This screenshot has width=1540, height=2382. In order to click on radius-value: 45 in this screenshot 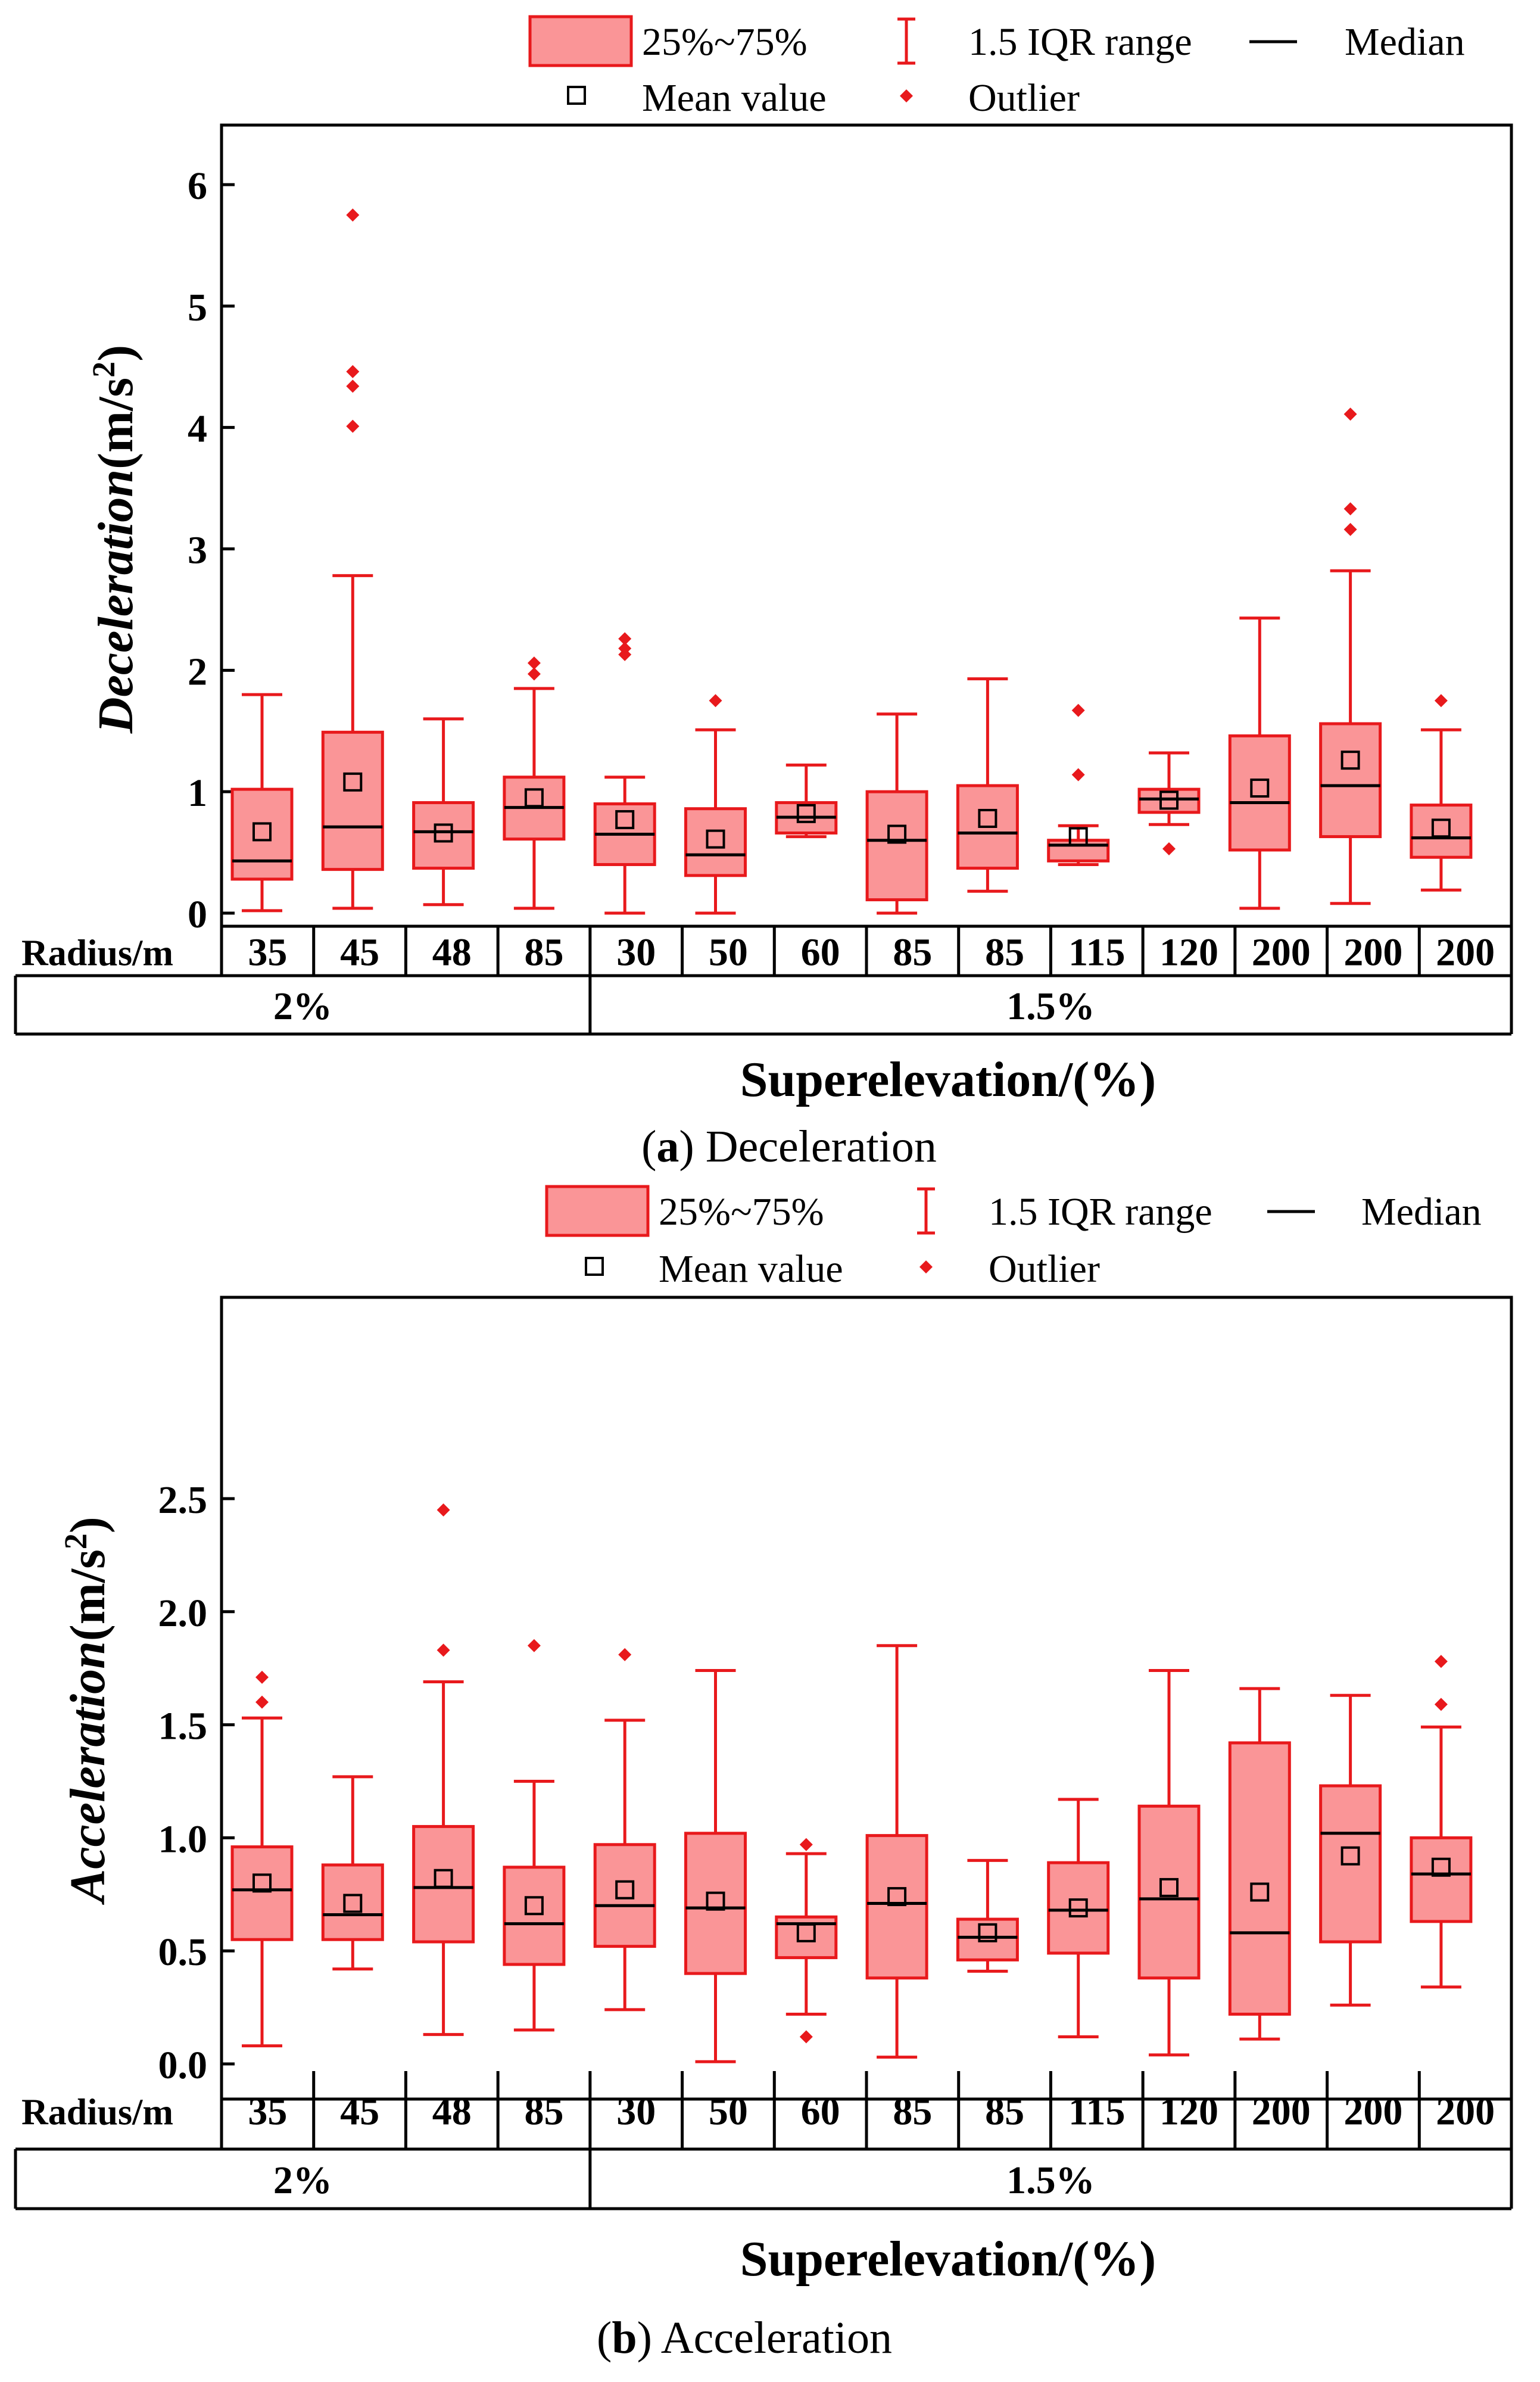, I will do `click(359, 952)`.